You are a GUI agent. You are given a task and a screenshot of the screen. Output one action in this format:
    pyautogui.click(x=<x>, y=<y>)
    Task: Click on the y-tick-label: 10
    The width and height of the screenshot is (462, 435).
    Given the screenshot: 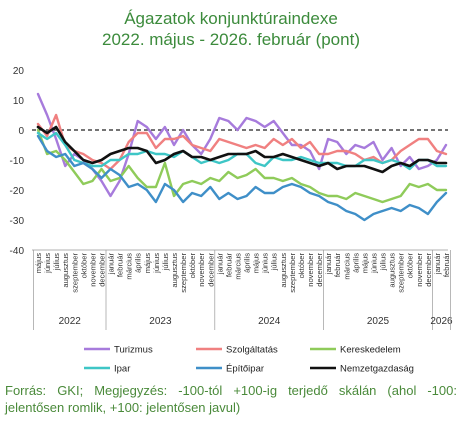 What is the action you would take?
    pyautogui.click(x=19, y=101)
    